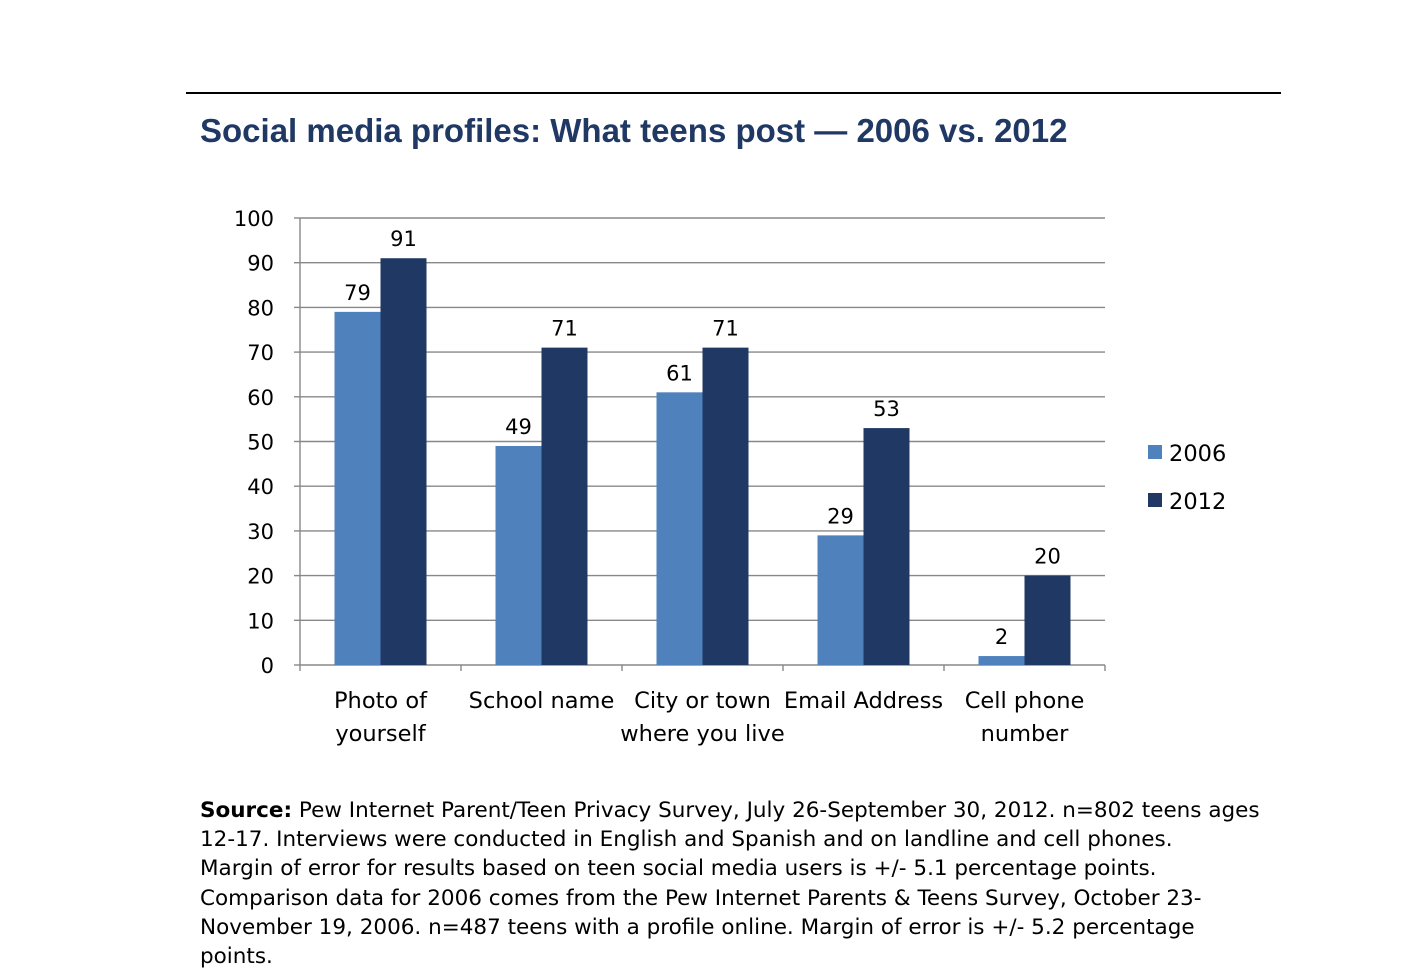  What do you see at coordinates (260, 308) in the screenshot?
I see `y-tick-label: 80` at bounding box center [260, 308].